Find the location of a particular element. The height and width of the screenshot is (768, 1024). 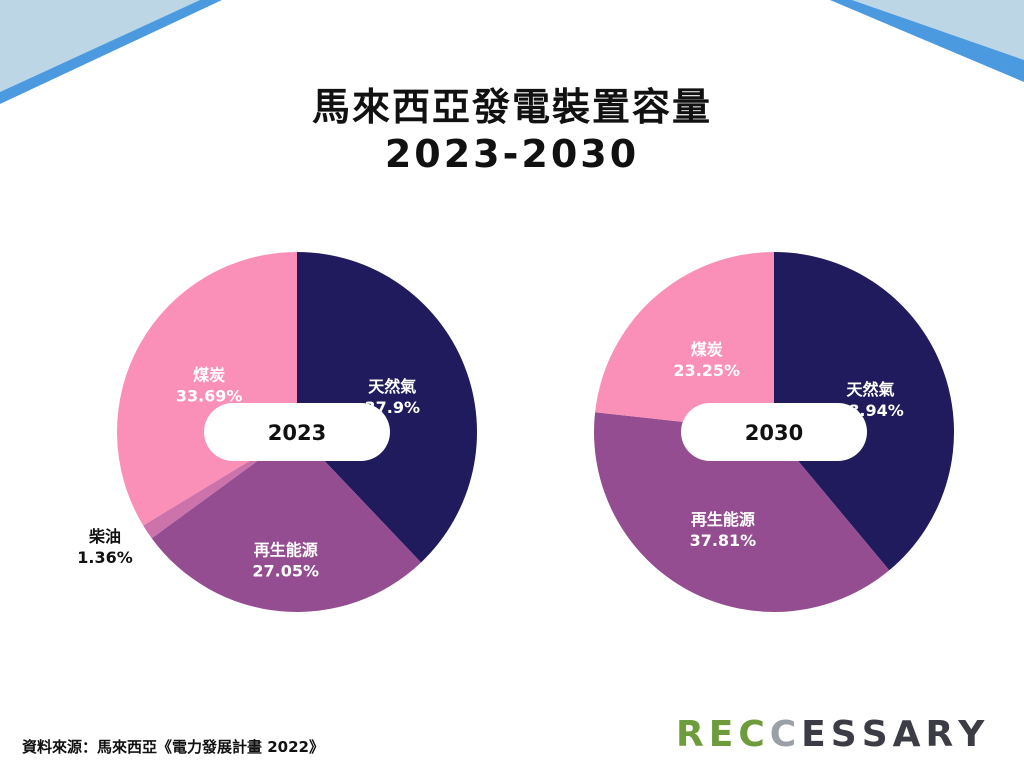

slice-value: 37.9% is located at coordinates (393, 407).